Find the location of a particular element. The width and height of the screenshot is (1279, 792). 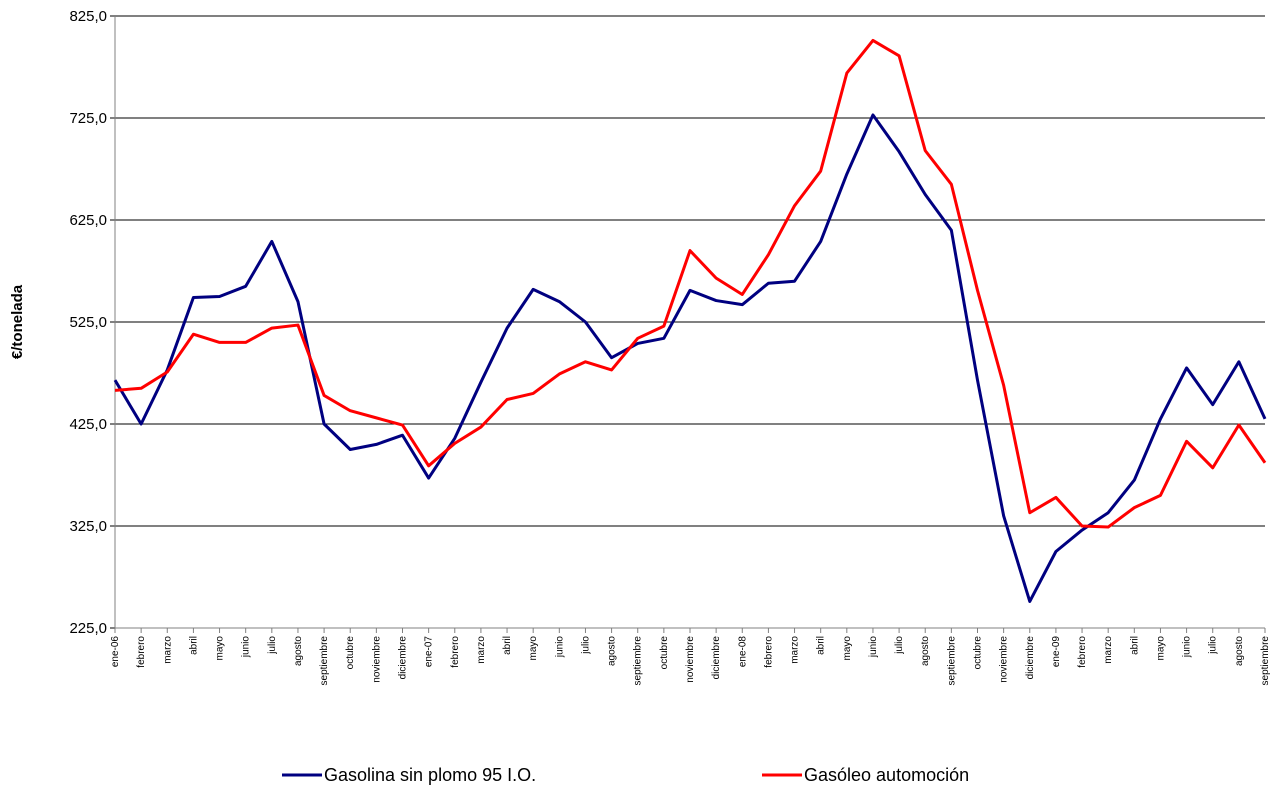

x-tick-label: ene-08 is located at coordinates (742, 652).